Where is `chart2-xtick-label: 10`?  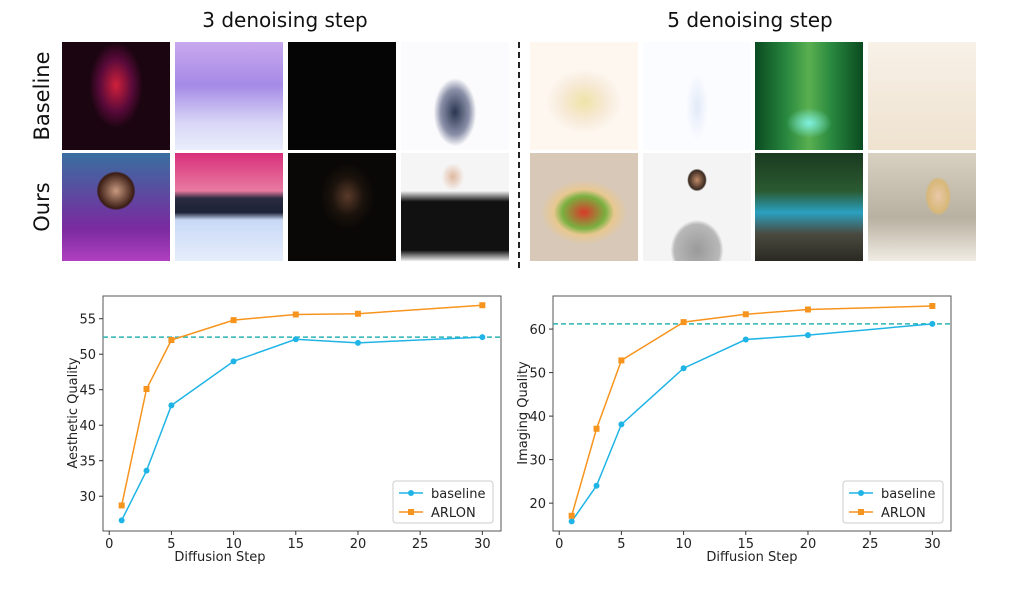
chart2-xtick-label: 10 is located at coordinates (683, 544).